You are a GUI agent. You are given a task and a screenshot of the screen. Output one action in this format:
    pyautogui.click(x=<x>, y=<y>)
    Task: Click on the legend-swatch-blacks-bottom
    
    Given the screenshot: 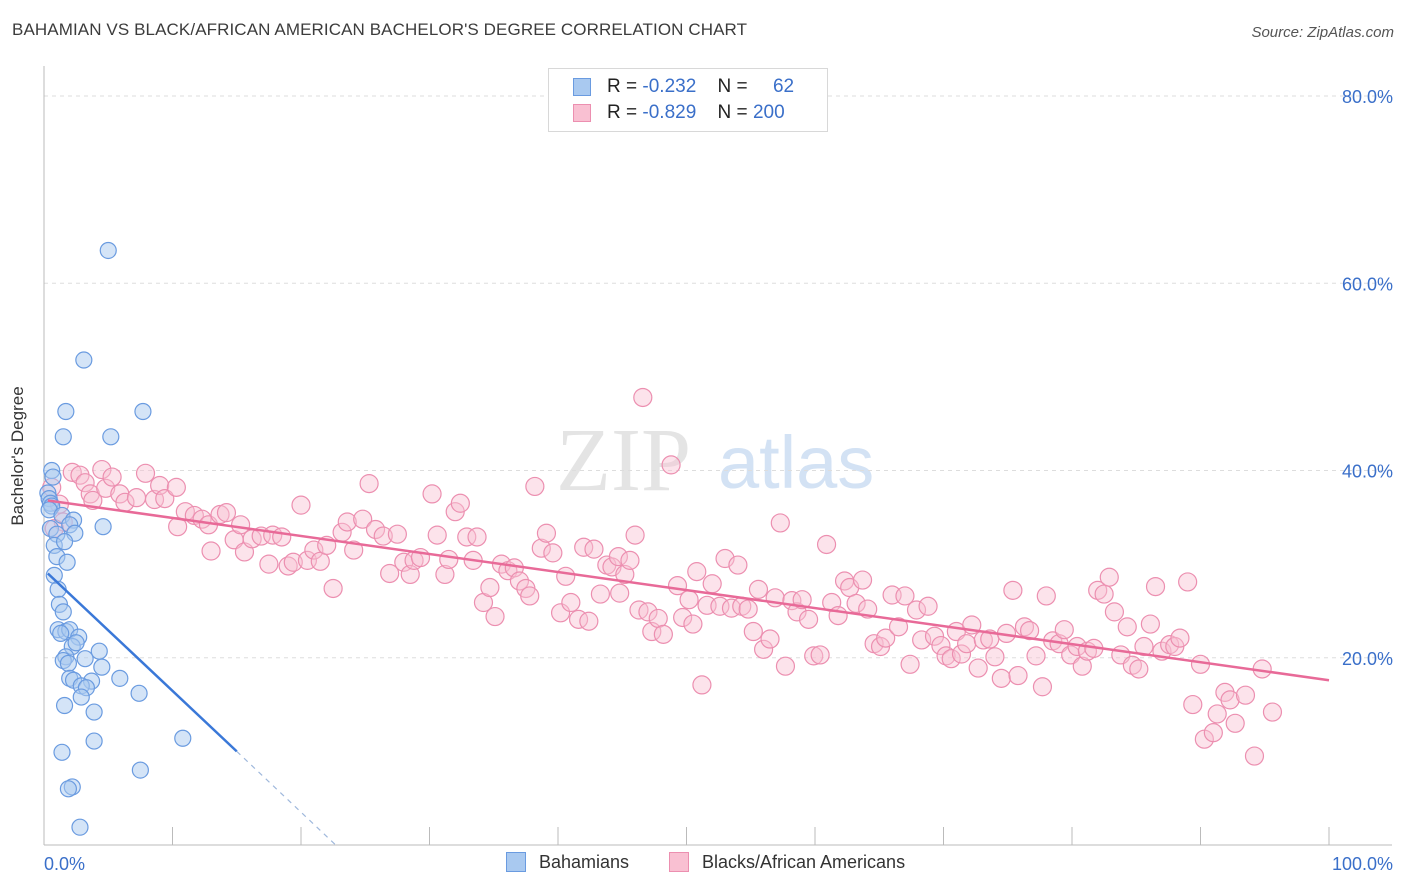 What is the action you would take?
    pyautogui.click(x=679, y=862)
    